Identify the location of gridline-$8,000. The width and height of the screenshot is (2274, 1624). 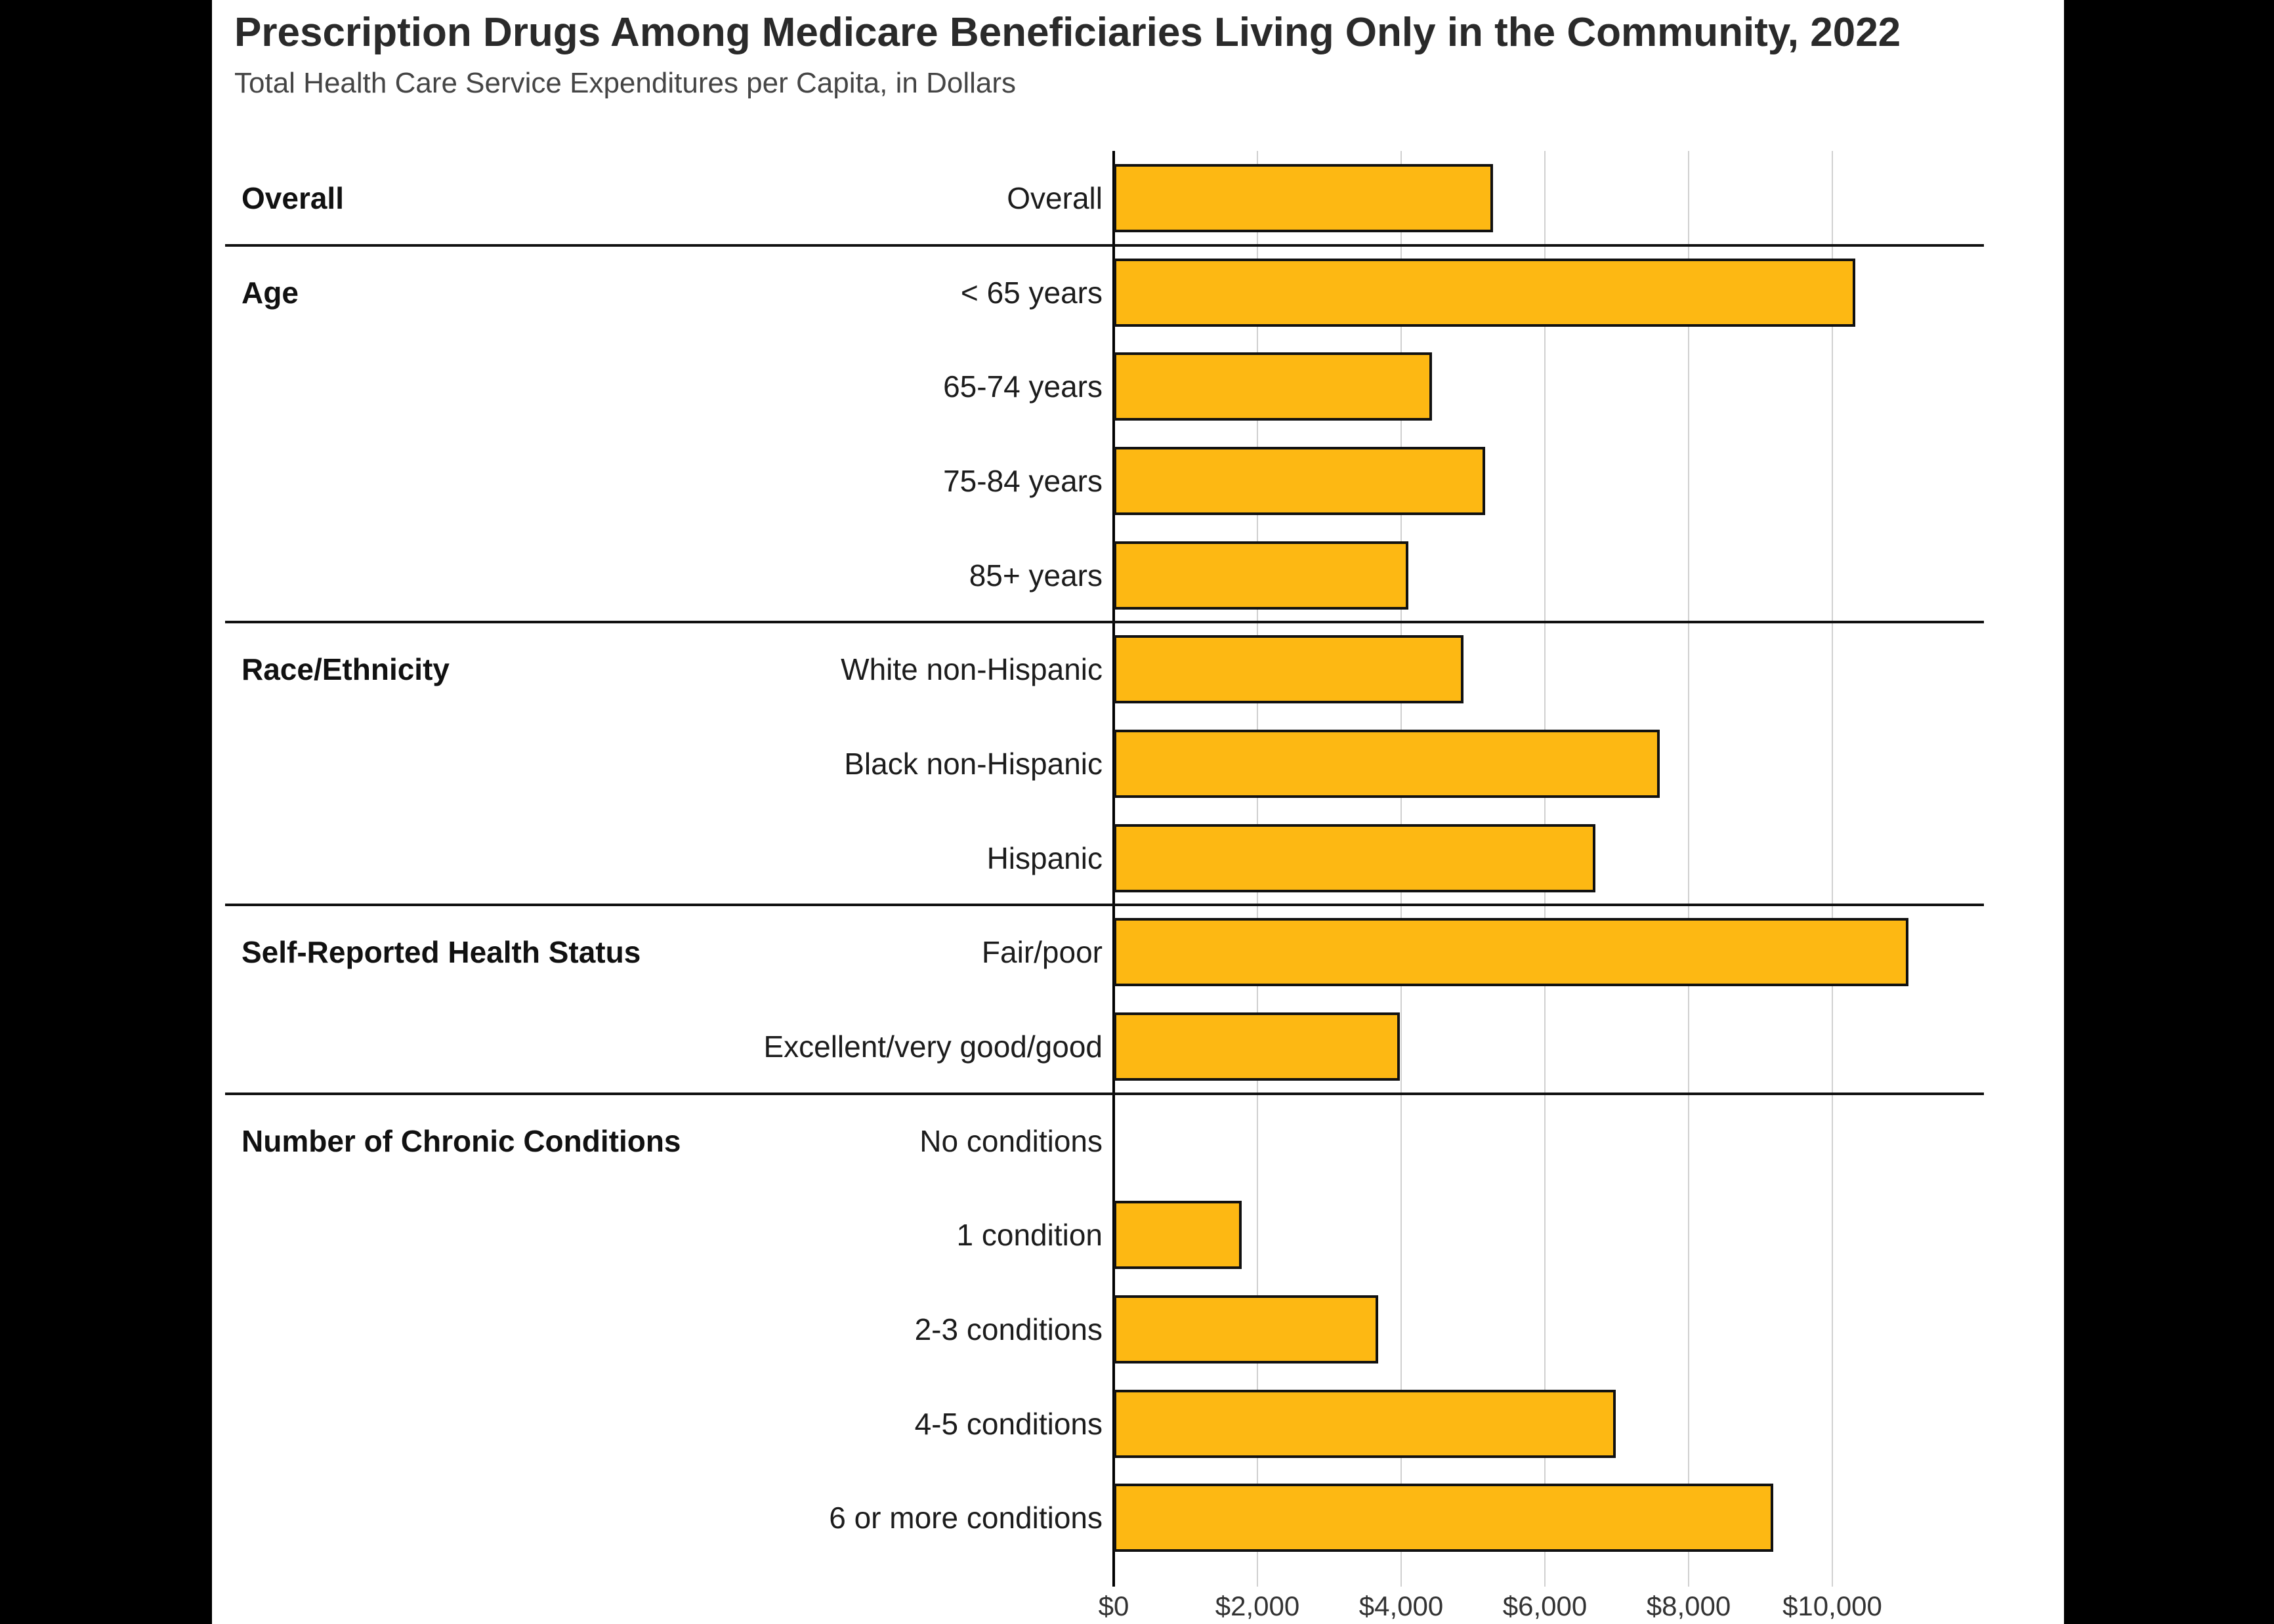
(1688, 869).